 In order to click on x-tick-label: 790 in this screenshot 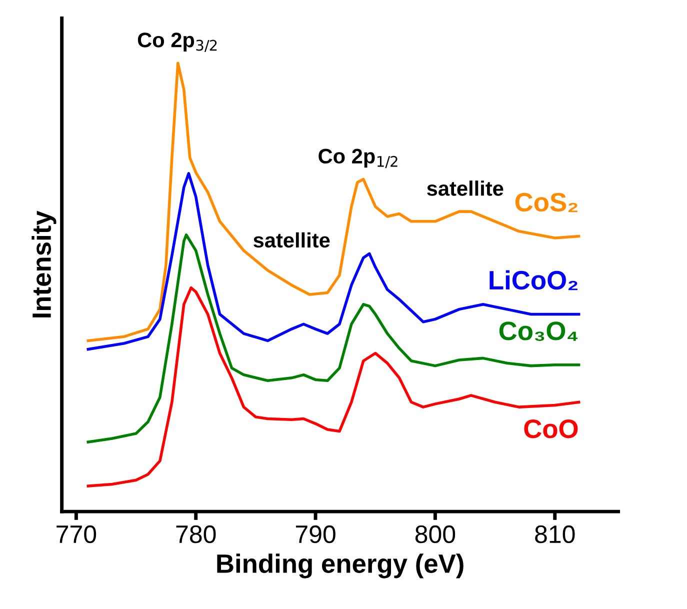, I will do `click(316, 534)`.